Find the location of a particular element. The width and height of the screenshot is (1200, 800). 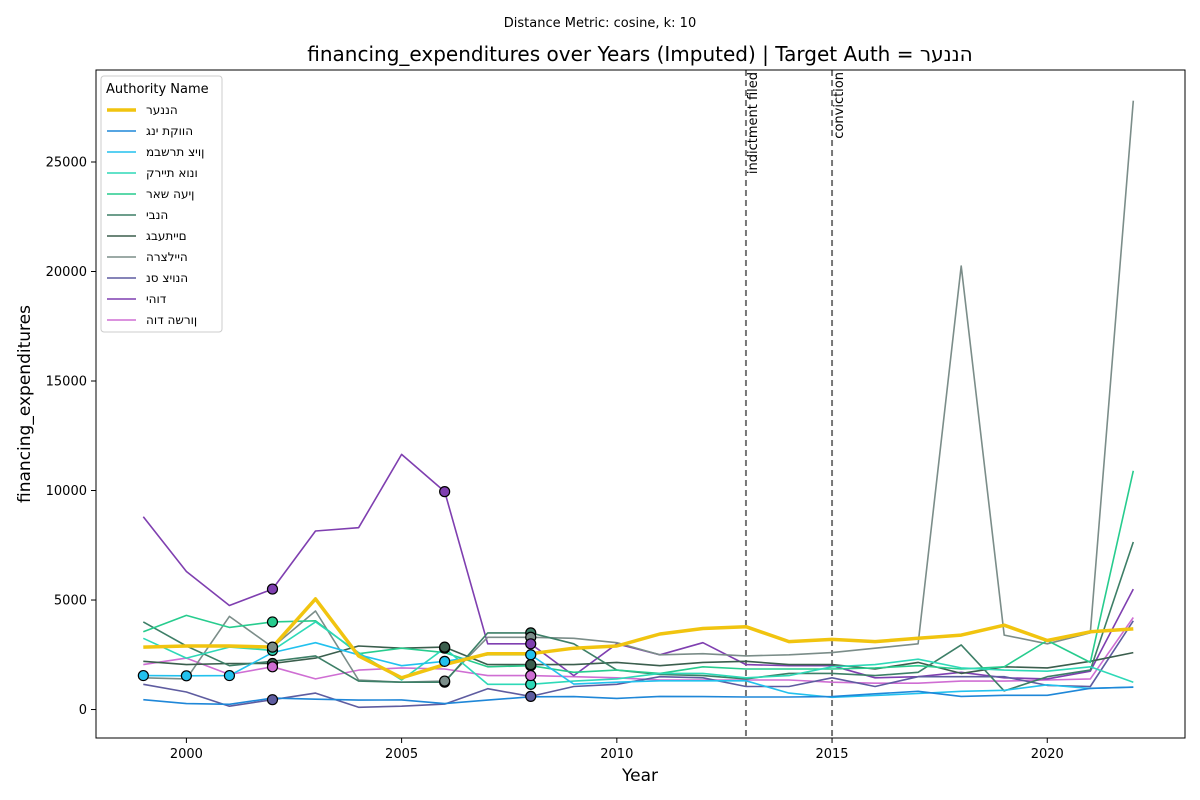

legend-box is located at coordinates (161, 204).